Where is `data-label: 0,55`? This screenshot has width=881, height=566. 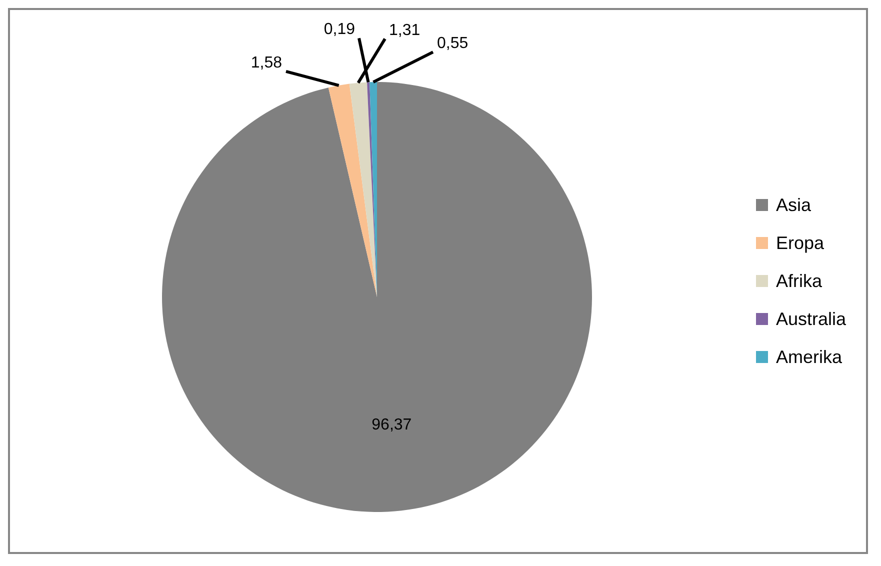 data-label: 0,55 is located at coordinates (452, 43).